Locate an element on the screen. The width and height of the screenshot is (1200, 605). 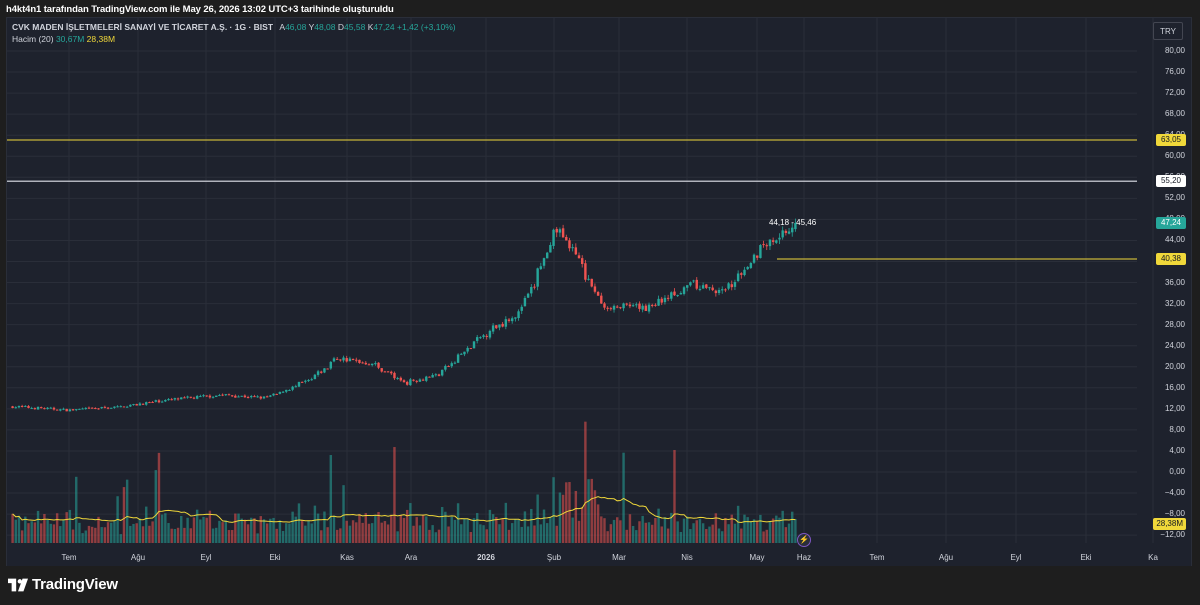
low-value: 45,58 is located at coordinates (355, 27).